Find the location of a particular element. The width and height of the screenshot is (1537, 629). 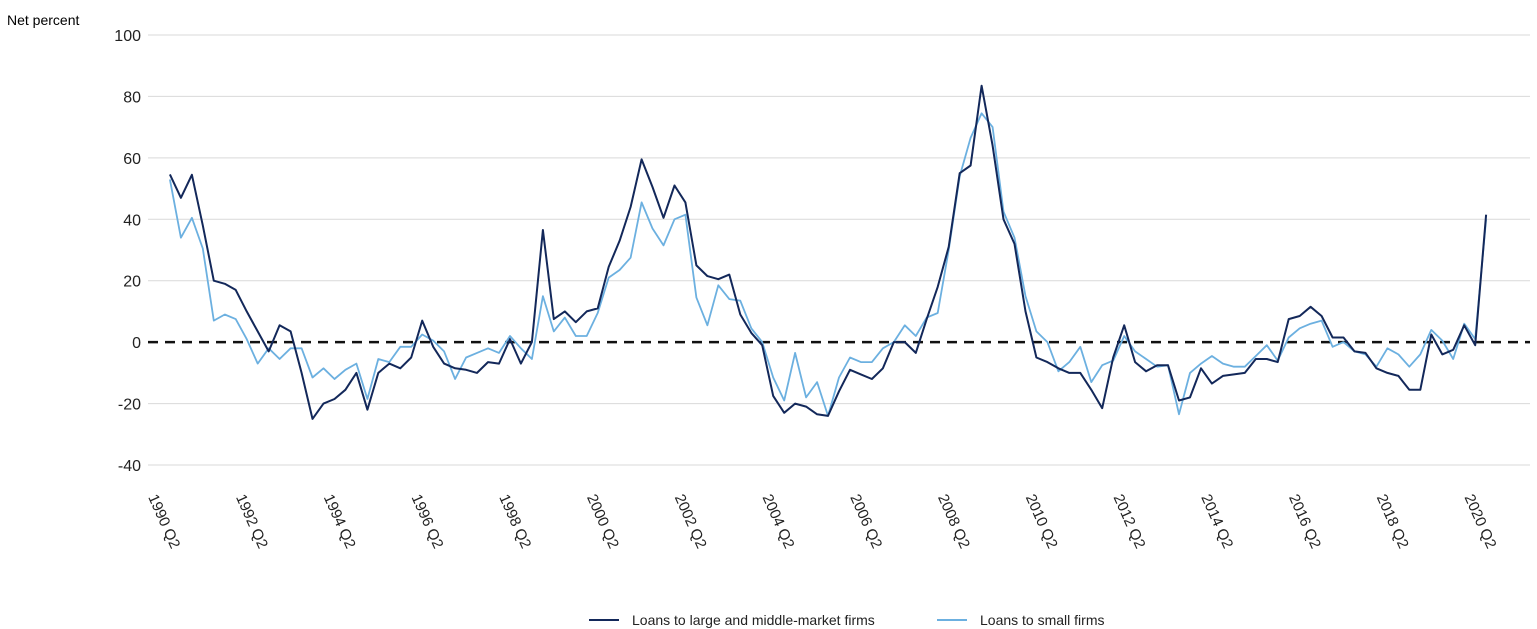

x-tick-label: 2020 Q2 is located at coordinates (1480, 521).